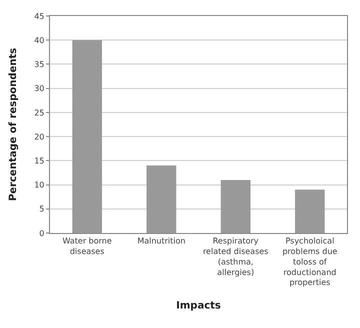 The image size is (360, 328). What do you see at coordinates (14, 125) in the screenshot?
I see `y-axis-title: Percentage of respondents` at bounding box center [14, 125].